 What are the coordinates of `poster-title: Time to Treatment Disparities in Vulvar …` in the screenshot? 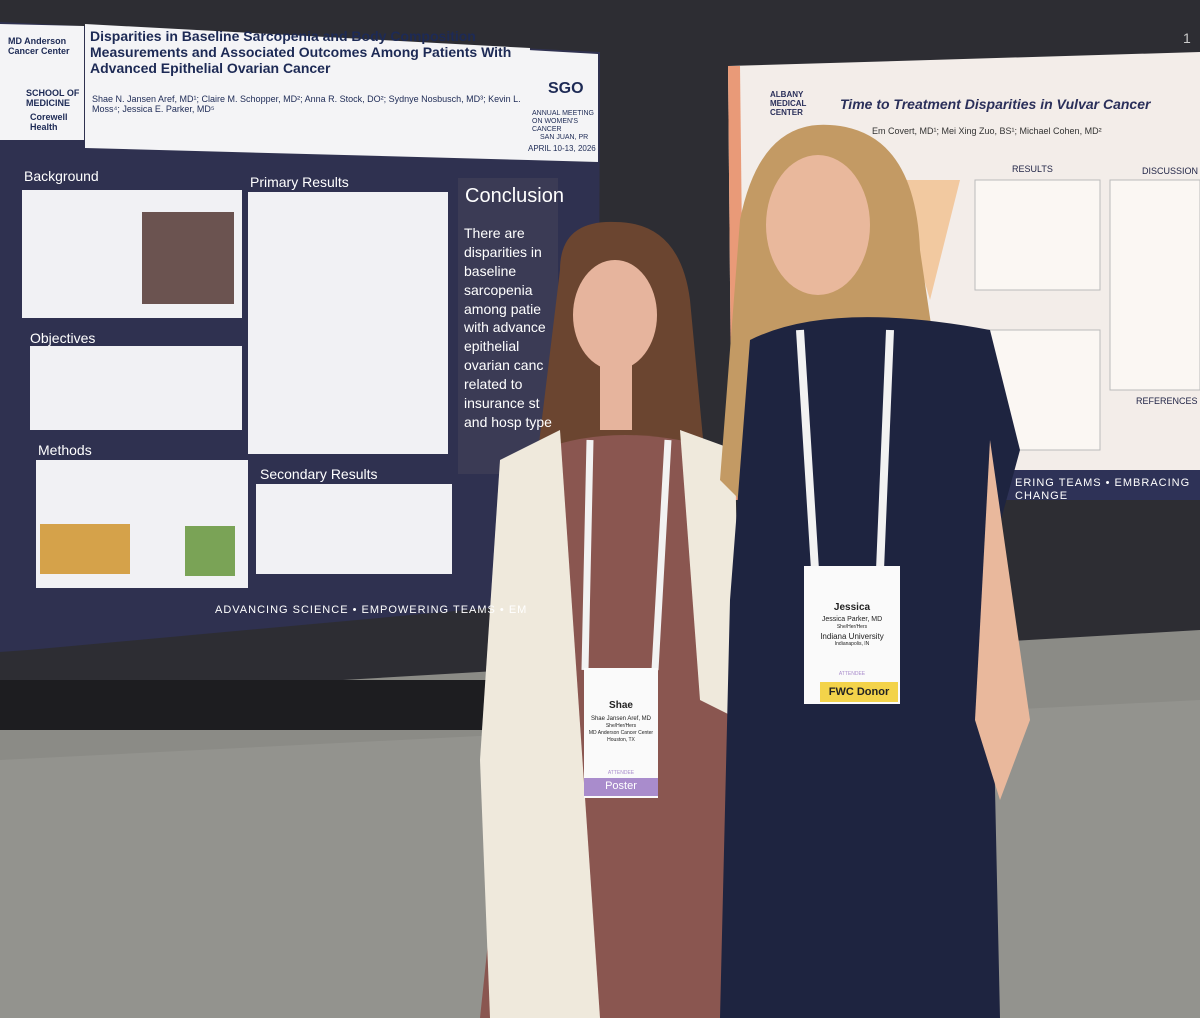 It's located at (995, 104).